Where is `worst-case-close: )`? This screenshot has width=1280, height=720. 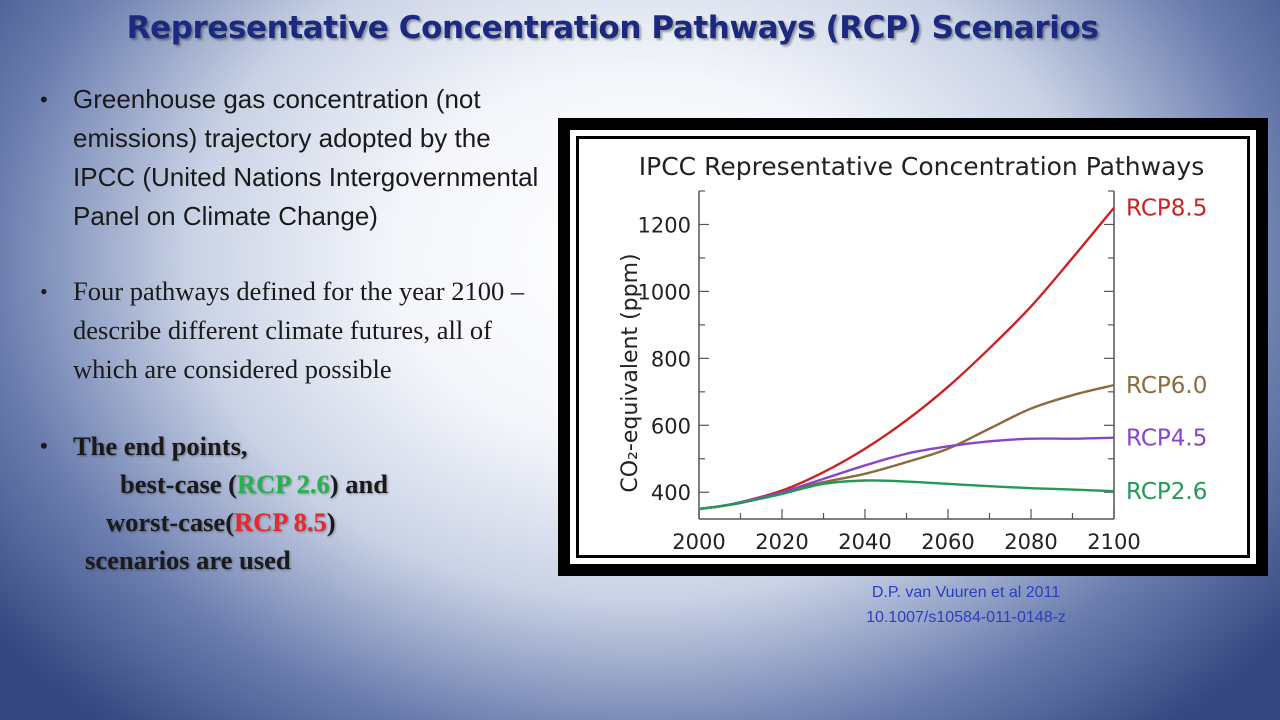 worst-case-close: ) is located at coordinates (331, 522).